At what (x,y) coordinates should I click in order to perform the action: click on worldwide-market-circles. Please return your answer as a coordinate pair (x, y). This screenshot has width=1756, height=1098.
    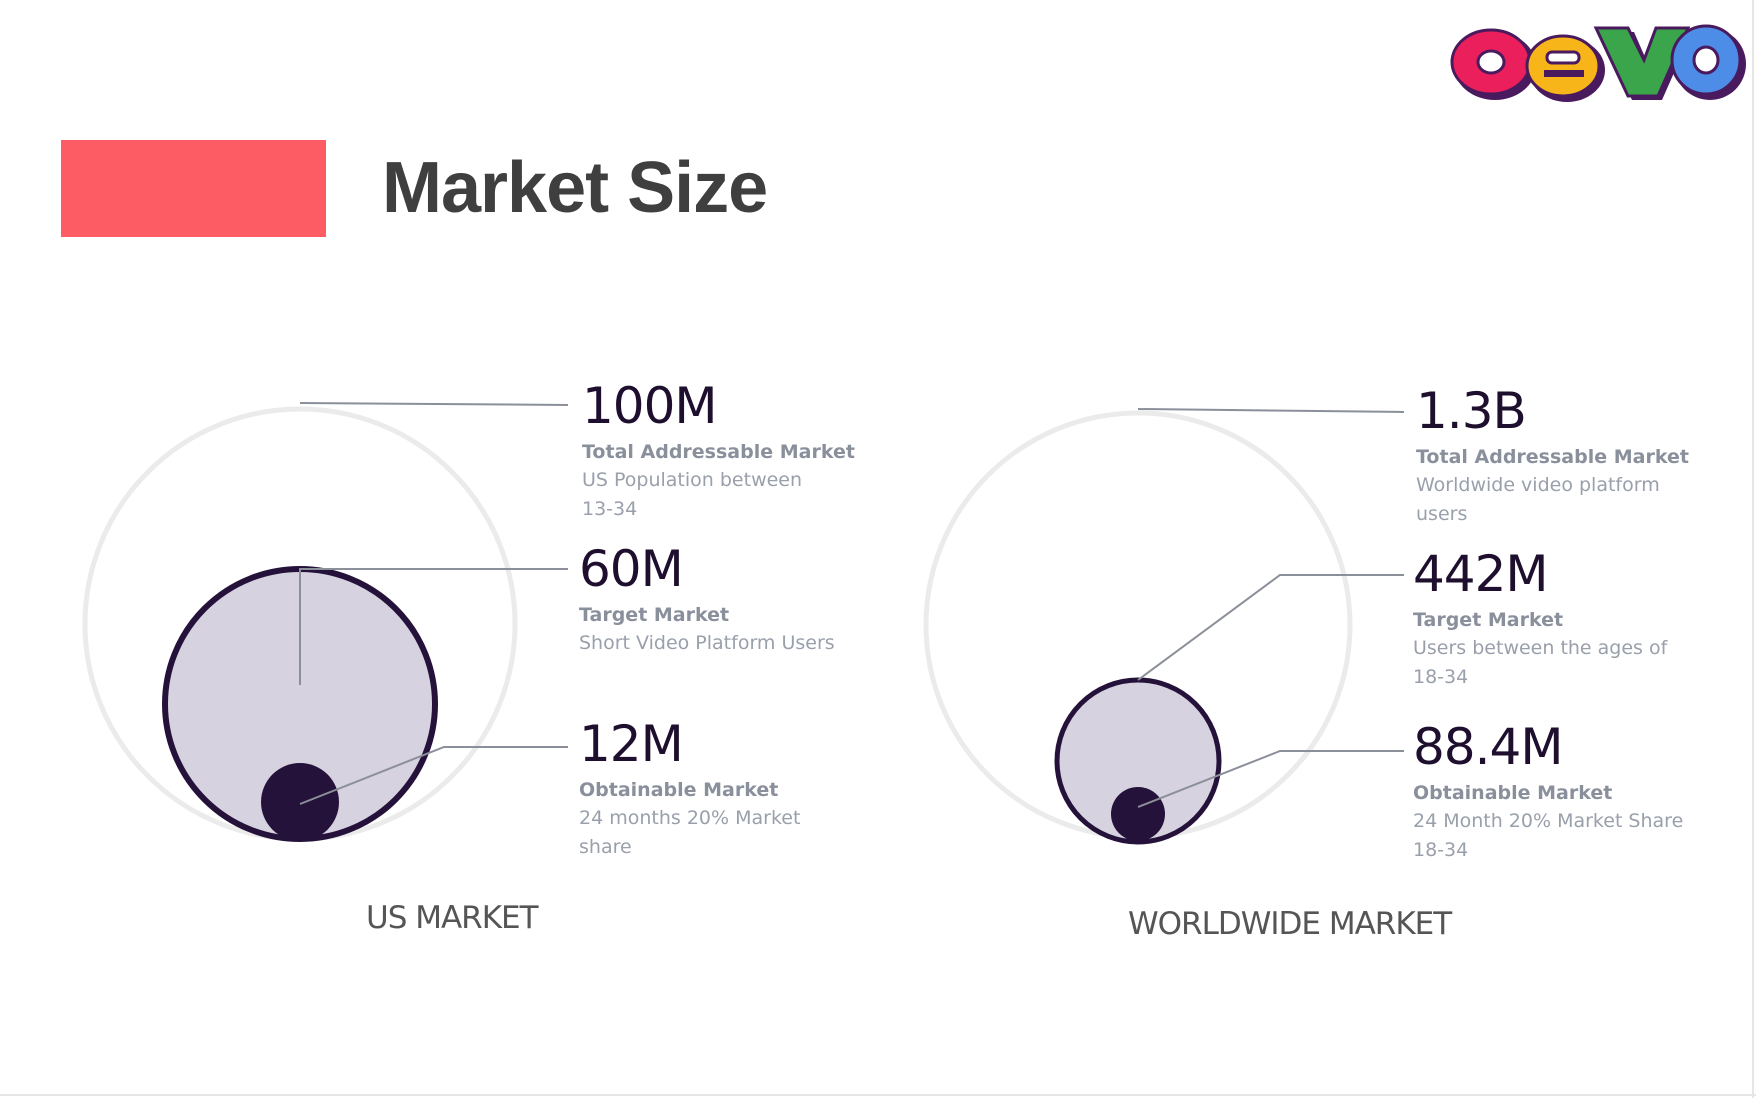
    Looking at the image, I should click on (1164, 626).